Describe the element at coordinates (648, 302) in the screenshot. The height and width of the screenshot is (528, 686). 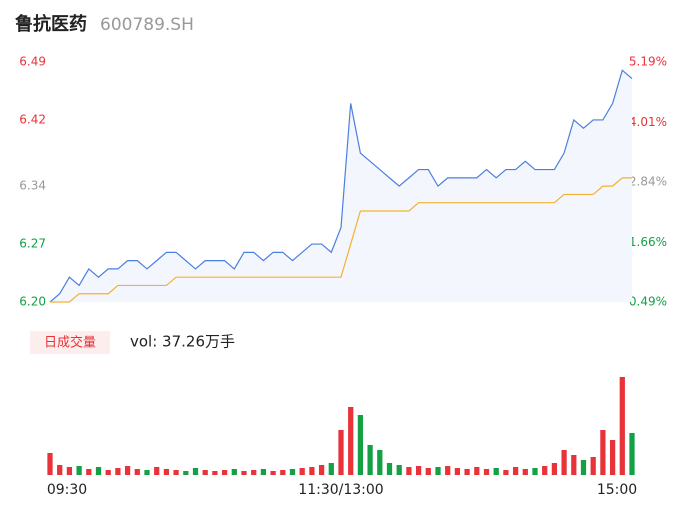
I see `y2-tick-label: 0.49%` at that location.